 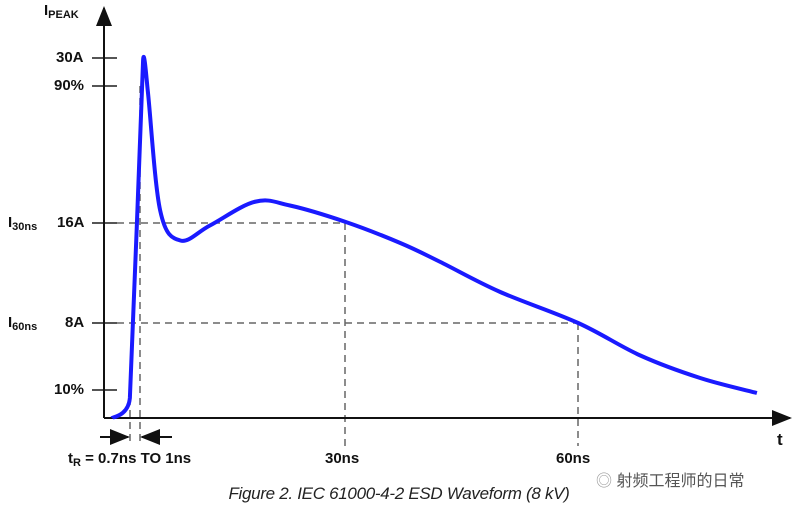 What do you see at coordinates (23, 323) in the screenshot?
I see `y-label-i60ns: I60ns` at bounding box center [23, 323].